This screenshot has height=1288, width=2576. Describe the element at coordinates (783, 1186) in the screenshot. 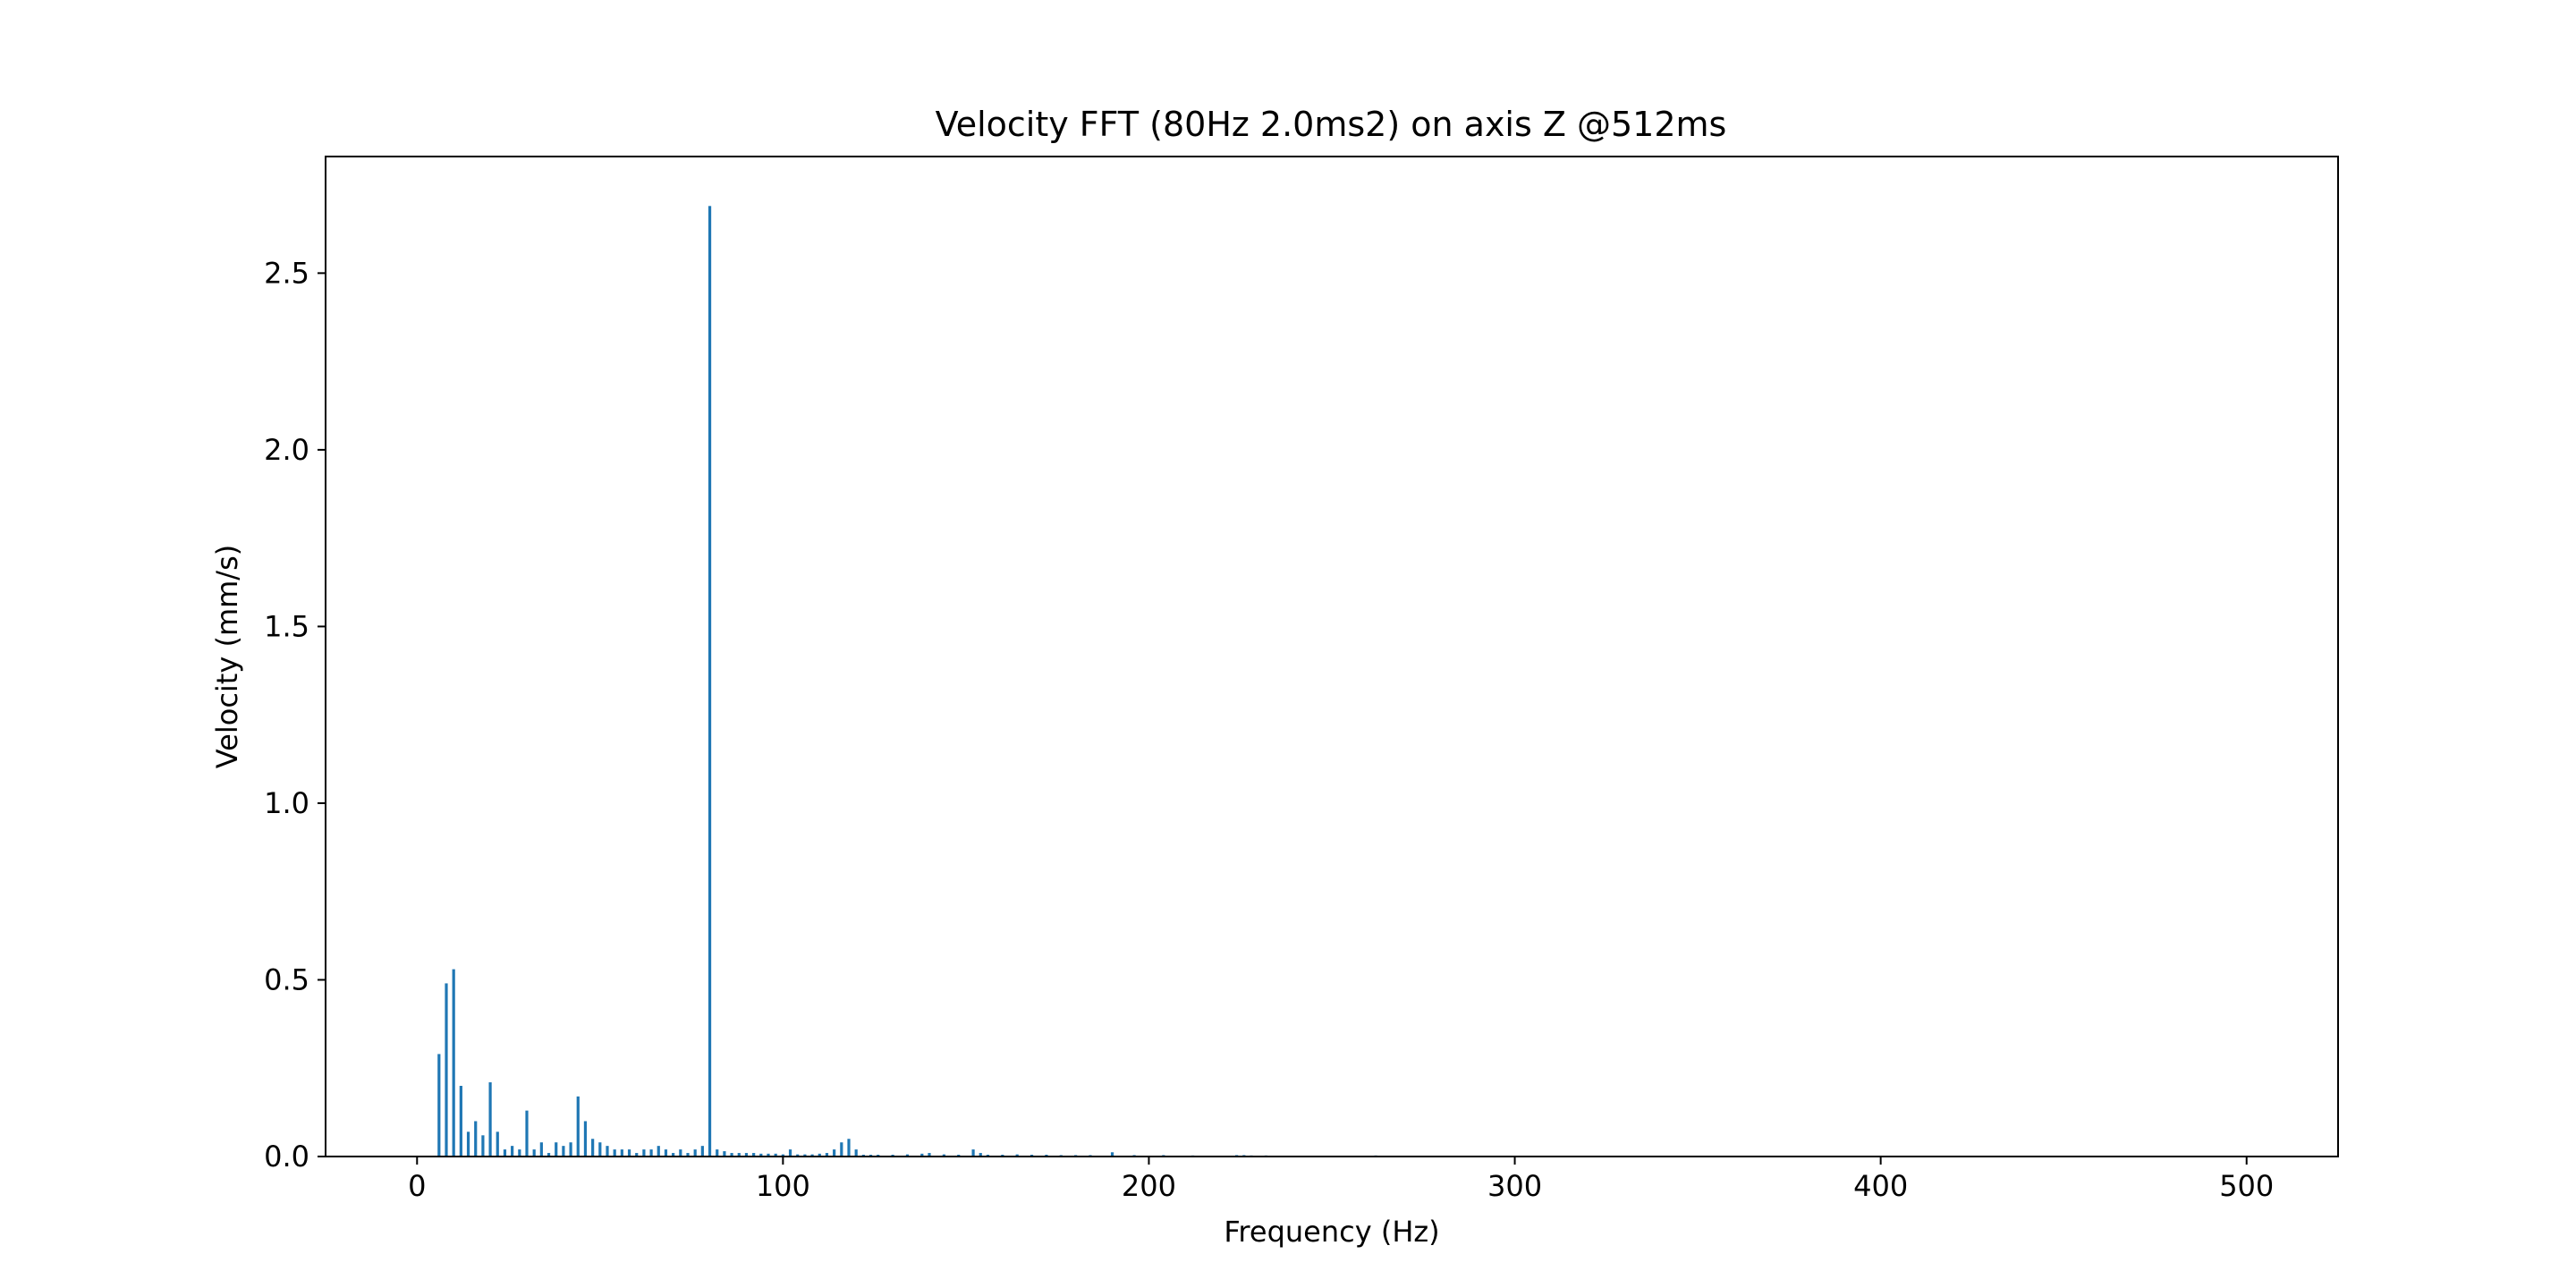

I see `x-tick-label: 100` at that location.